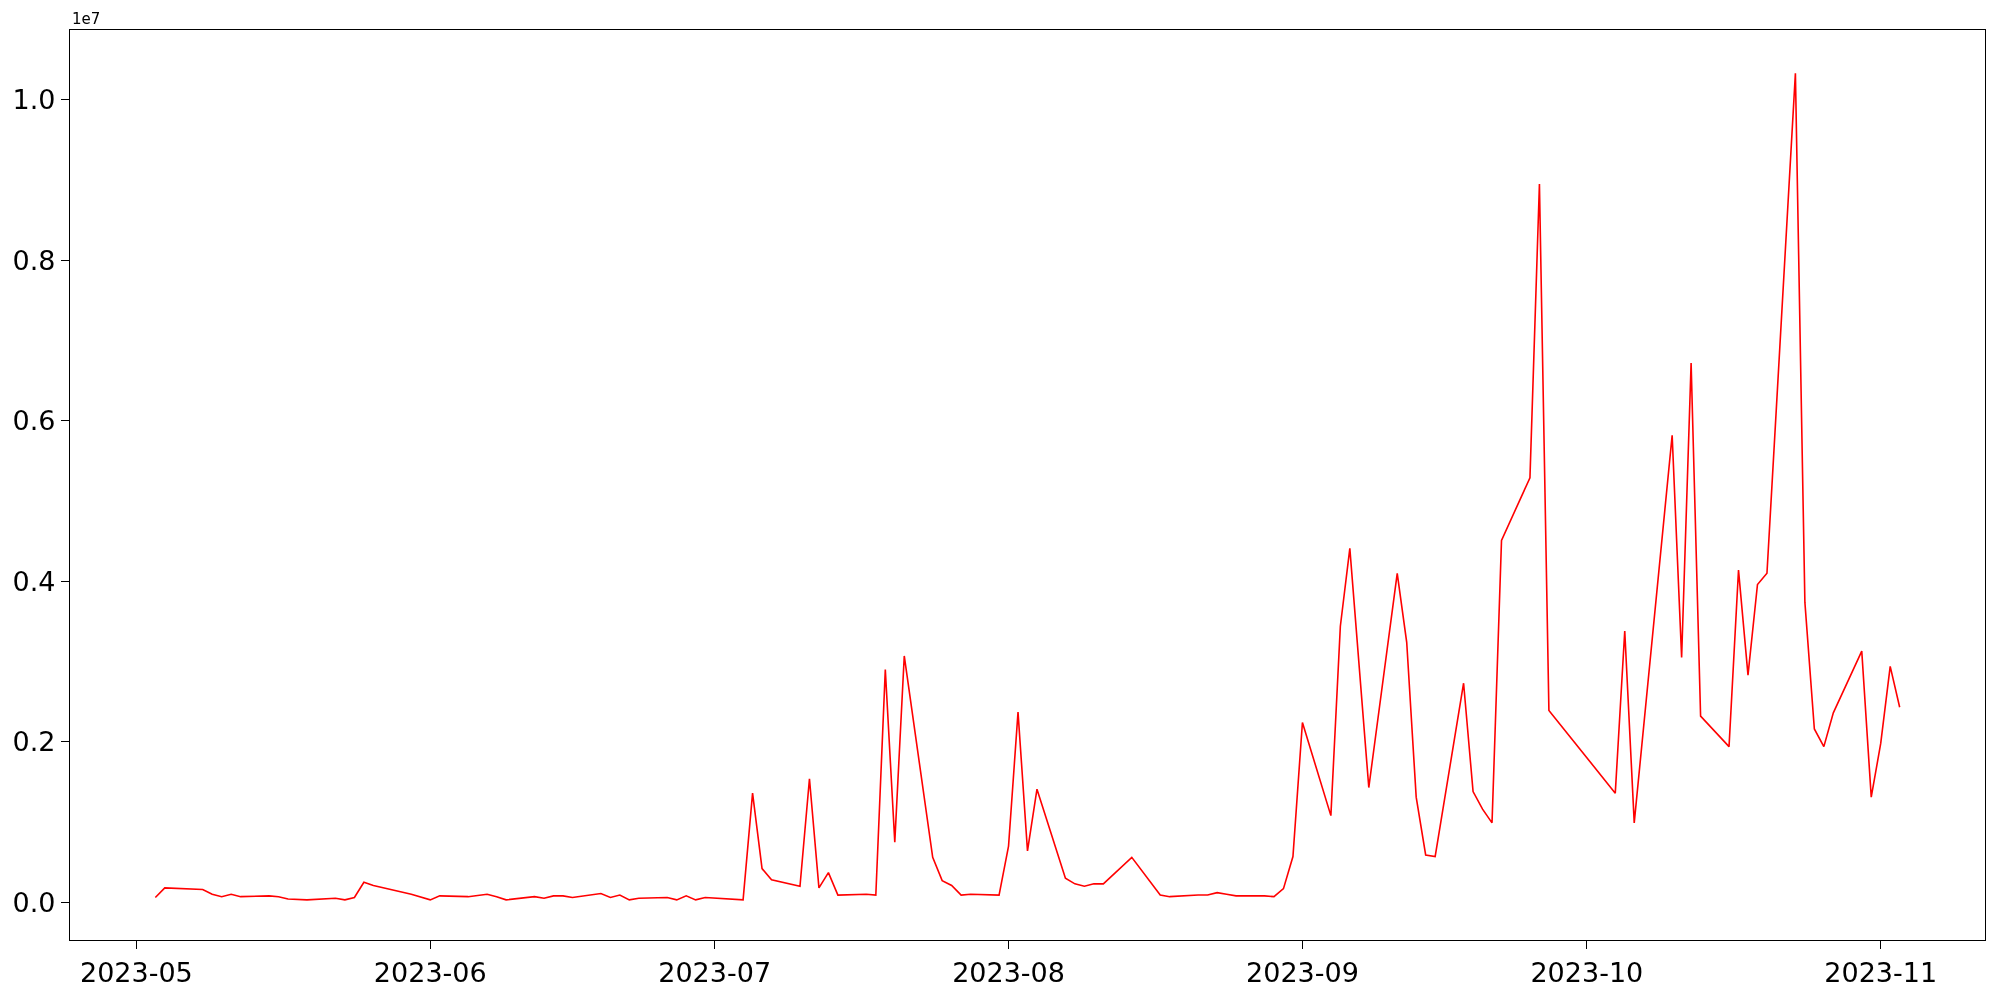 Image resolution: width=2000 pixels, height=1000 pixels. Describe the element at coordinates (1008, 972) in the screenshot. I see `x-tick-label: 2023-08` at that location.